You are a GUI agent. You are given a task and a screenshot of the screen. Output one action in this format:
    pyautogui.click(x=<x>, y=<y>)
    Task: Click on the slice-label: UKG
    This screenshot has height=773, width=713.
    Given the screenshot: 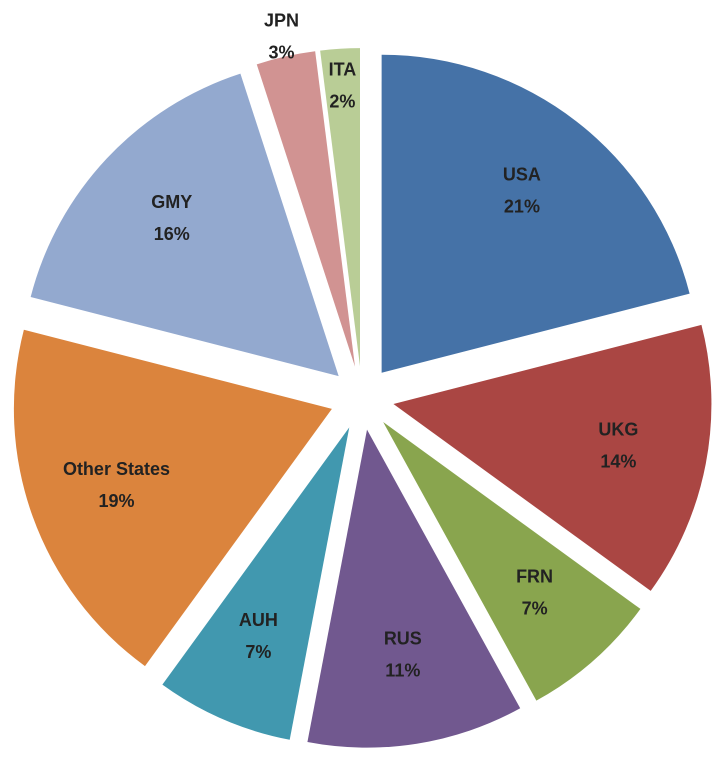 What is the action you would take?
    pyautogui.click(x=618, y=430)
    